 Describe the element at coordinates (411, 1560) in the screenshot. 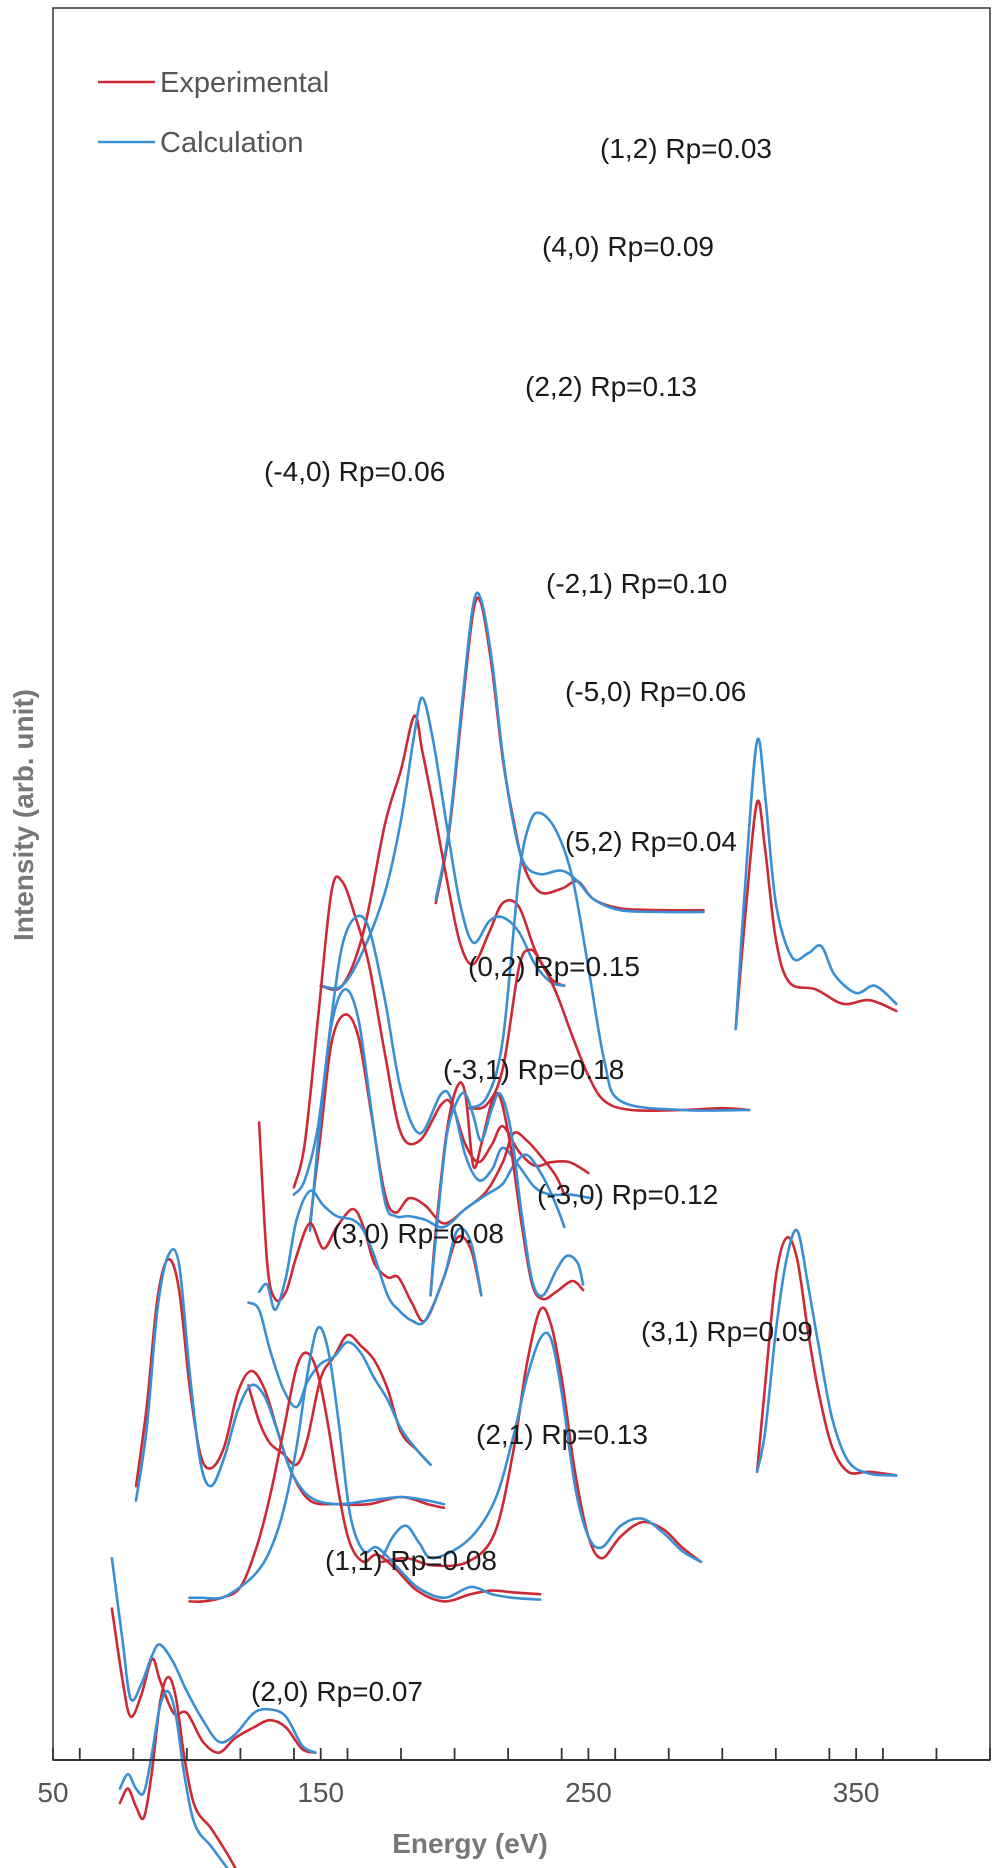

I see `curve-label: (1,1) Rp=0.08` at that location.